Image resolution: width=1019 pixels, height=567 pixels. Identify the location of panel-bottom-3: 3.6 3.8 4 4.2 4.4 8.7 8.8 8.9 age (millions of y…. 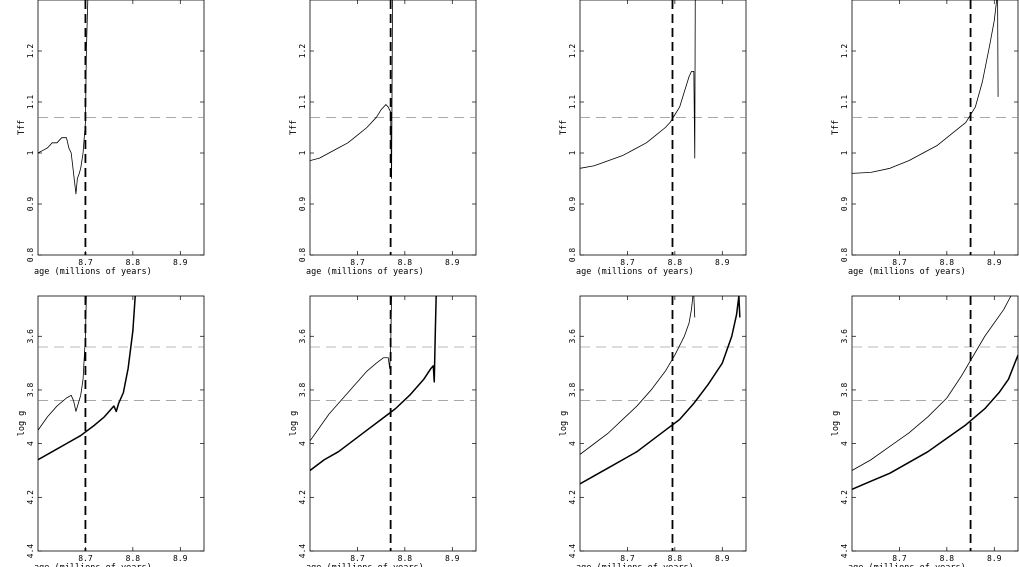
(653, 431).